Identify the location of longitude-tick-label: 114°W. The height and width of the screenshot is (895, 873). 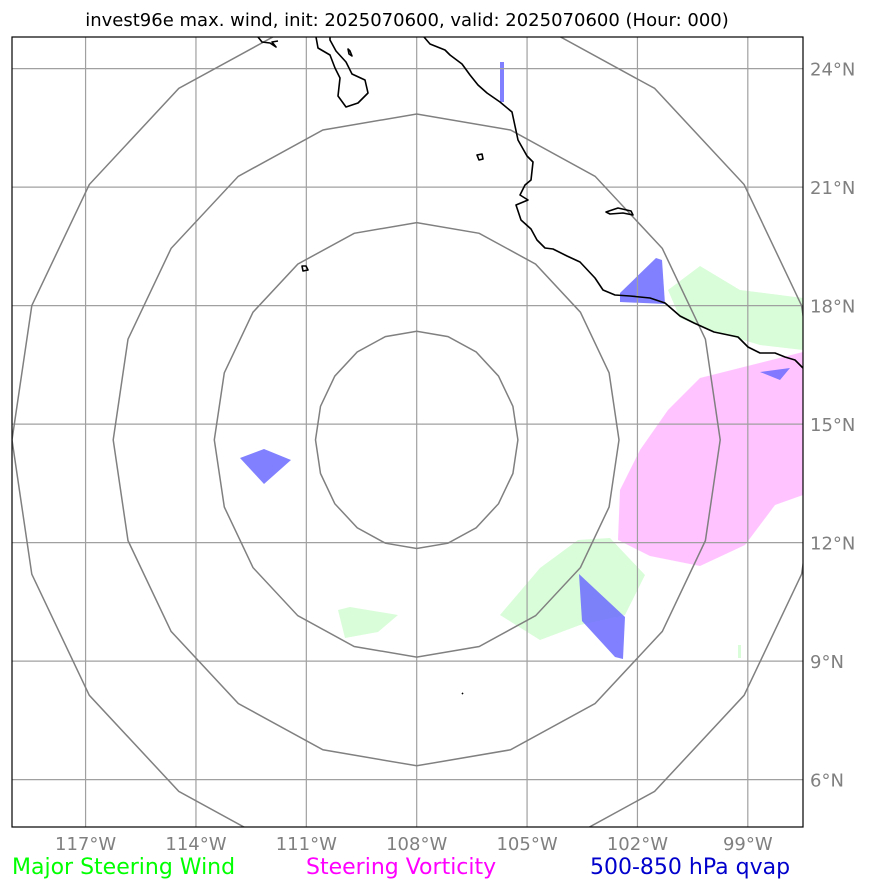
(195, 844).